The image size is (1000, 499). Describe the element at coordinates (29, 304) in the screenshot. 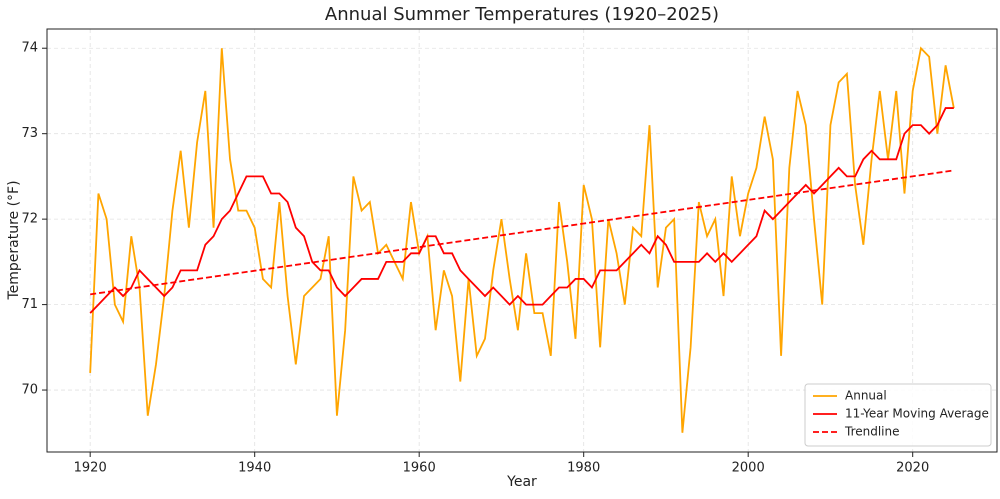

I see `y-tick-label: 71` at that location.